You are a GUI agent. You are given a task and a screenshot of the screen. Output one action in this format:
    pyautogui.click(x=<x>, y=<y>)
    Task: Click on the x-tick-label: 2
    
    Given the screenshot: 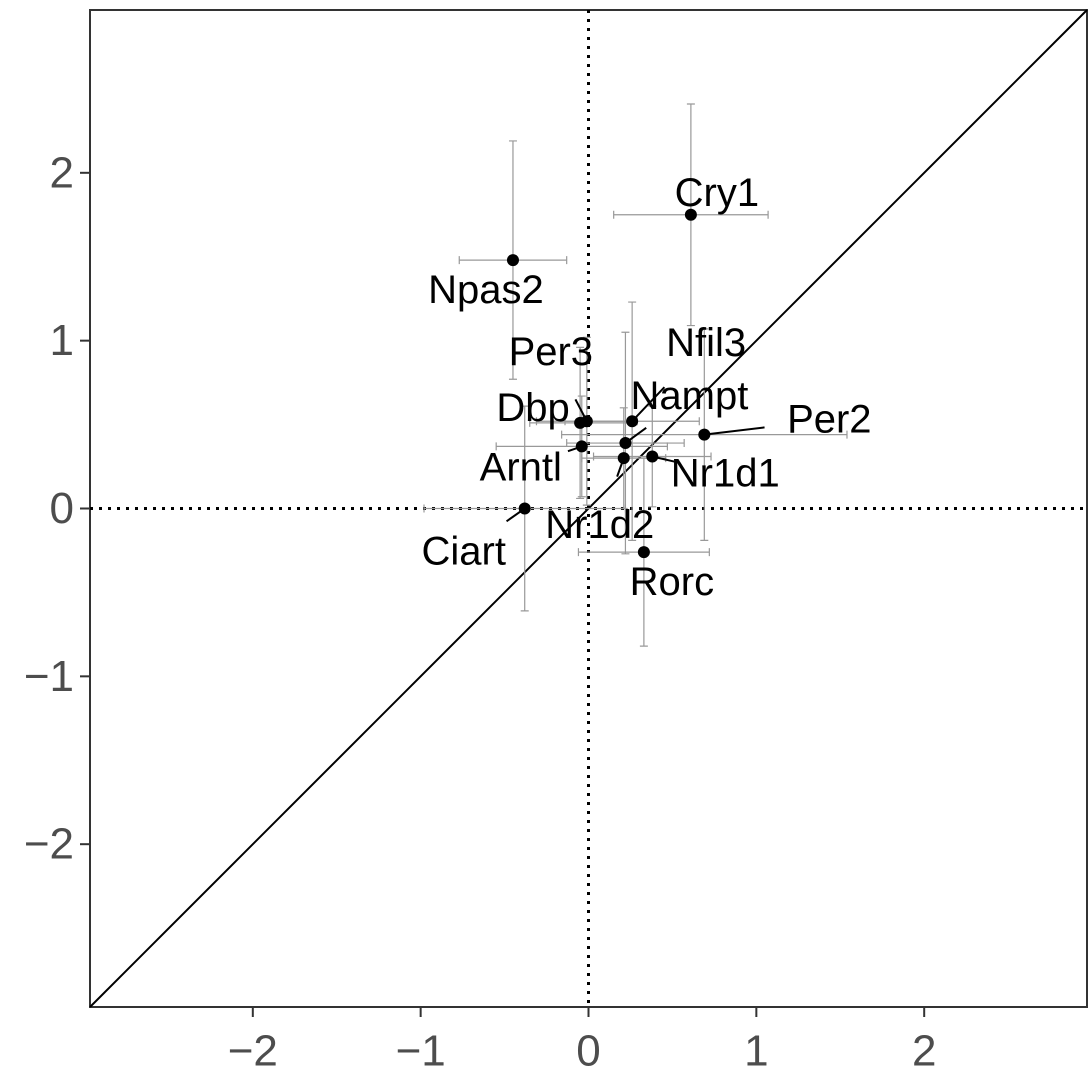 What is the action you would take?
    pyautogui.click(x=924, y=1051)
    